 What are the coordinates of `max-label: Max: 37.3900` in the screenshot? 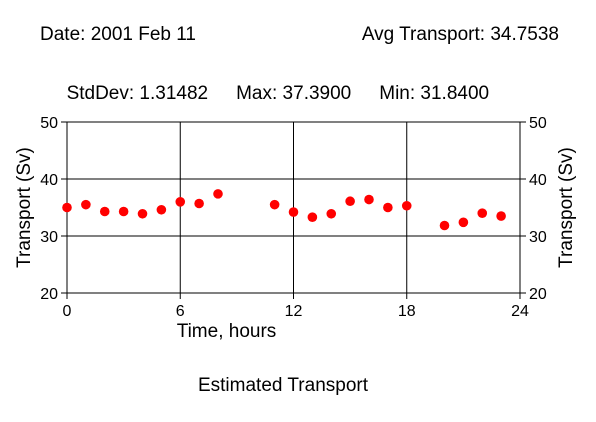 It's located at (294, 93).